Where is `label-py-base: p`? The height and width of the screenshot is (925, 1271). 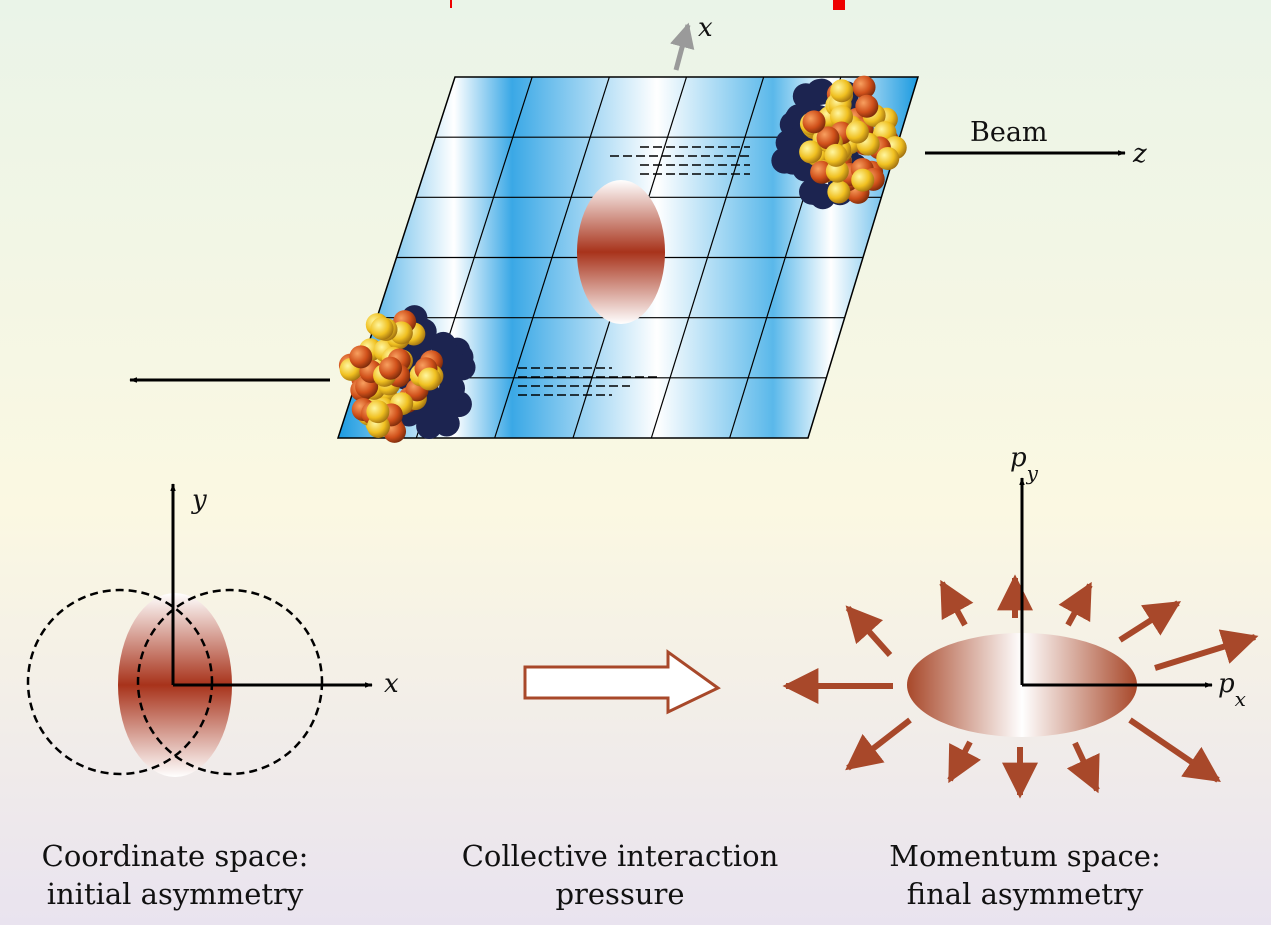
label-py-base: p is located at coordinates (1018, 458).